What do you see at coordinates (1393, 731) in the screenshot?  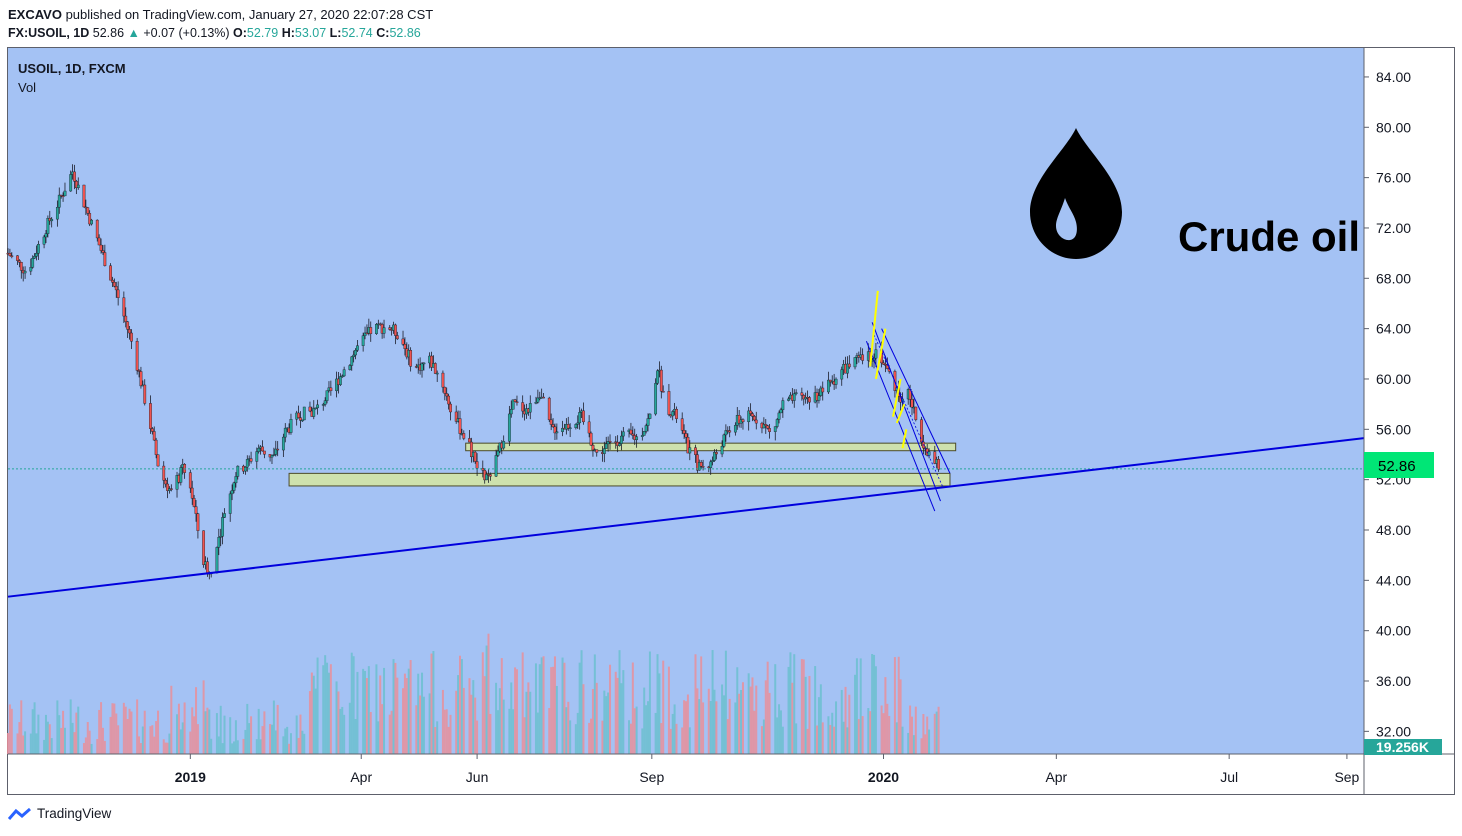 I see `y-tick-label: 32.00` at bounding box center [1393, 731].